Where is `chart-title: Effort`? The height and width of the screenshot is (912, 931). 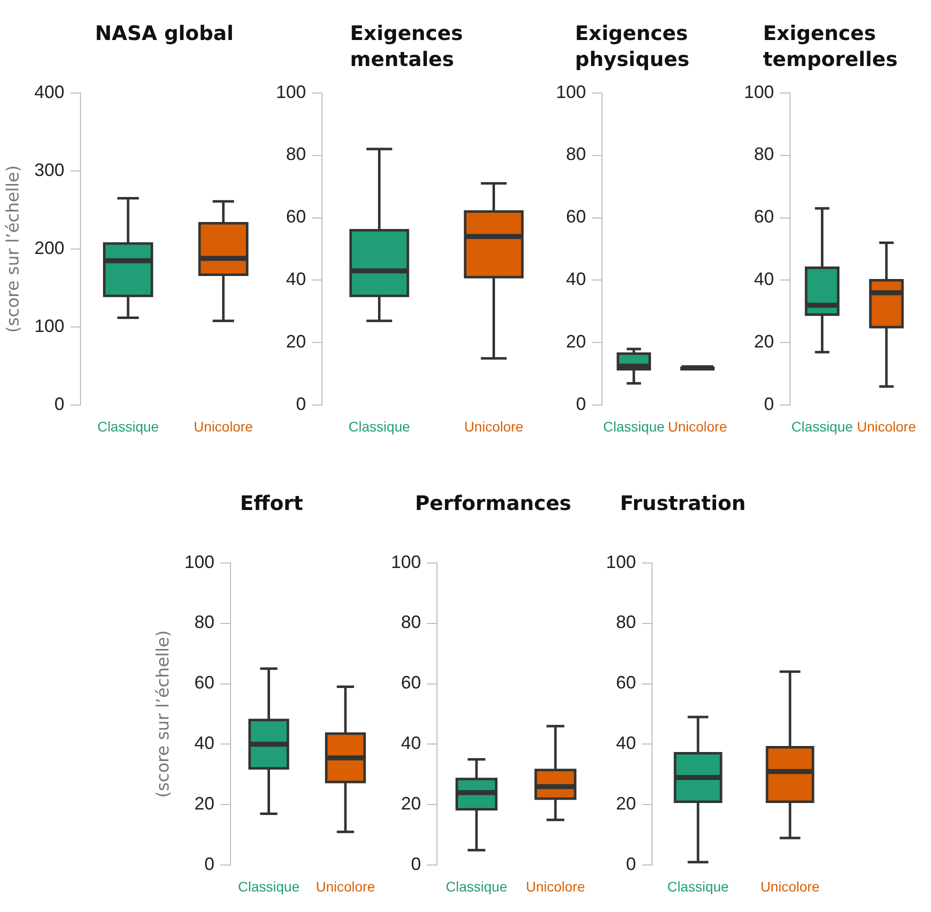
chart-title: Effort is located at coordinates (272, 503).